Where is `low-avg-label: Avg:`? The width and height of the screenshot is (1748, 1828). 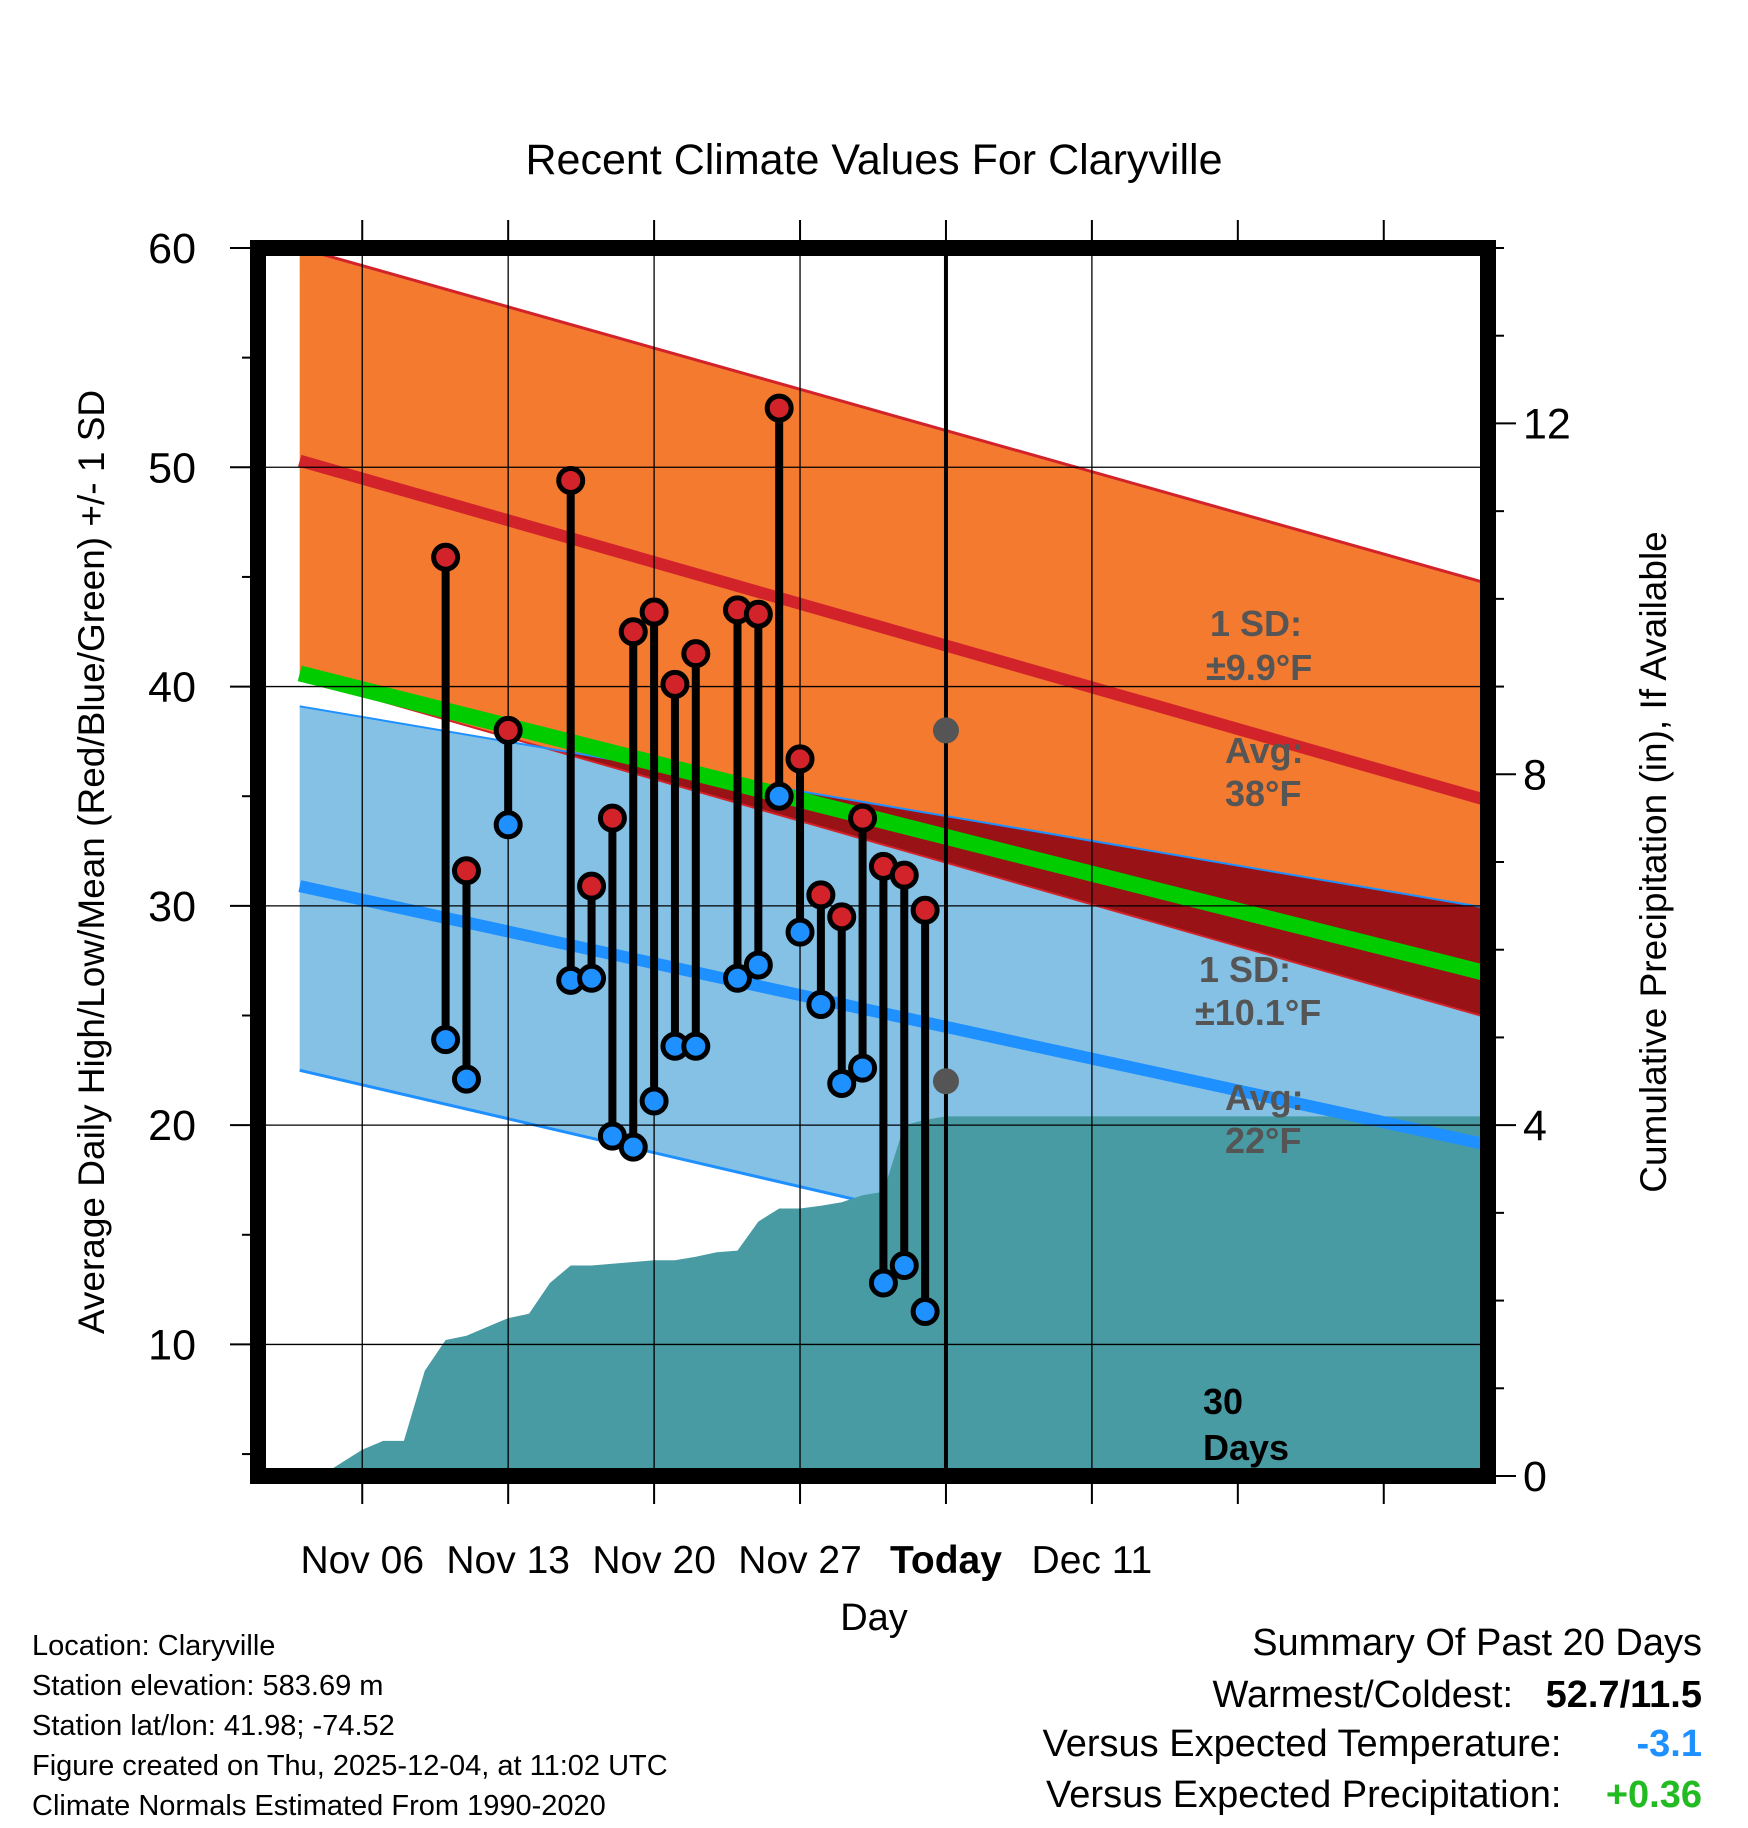 low-avg-label: Avg: is located at coordinates (1264, 1097).